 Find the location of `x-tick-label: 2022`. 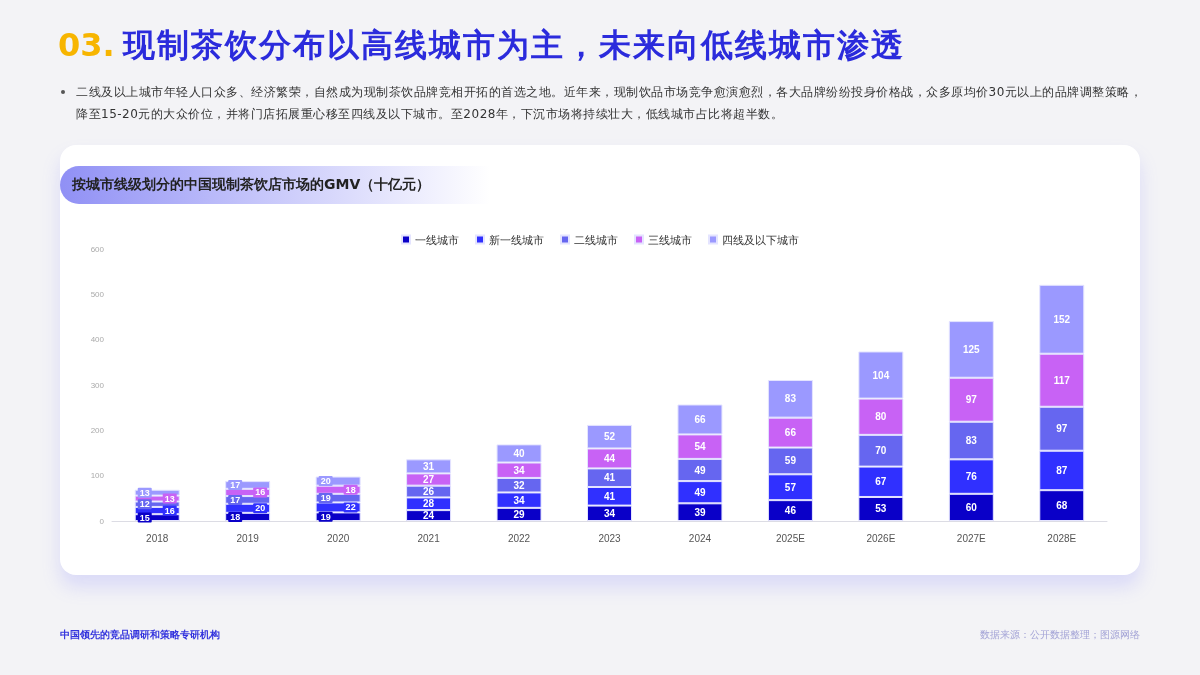

x-tick-label: 2022 is located at coordinates (519, 538).